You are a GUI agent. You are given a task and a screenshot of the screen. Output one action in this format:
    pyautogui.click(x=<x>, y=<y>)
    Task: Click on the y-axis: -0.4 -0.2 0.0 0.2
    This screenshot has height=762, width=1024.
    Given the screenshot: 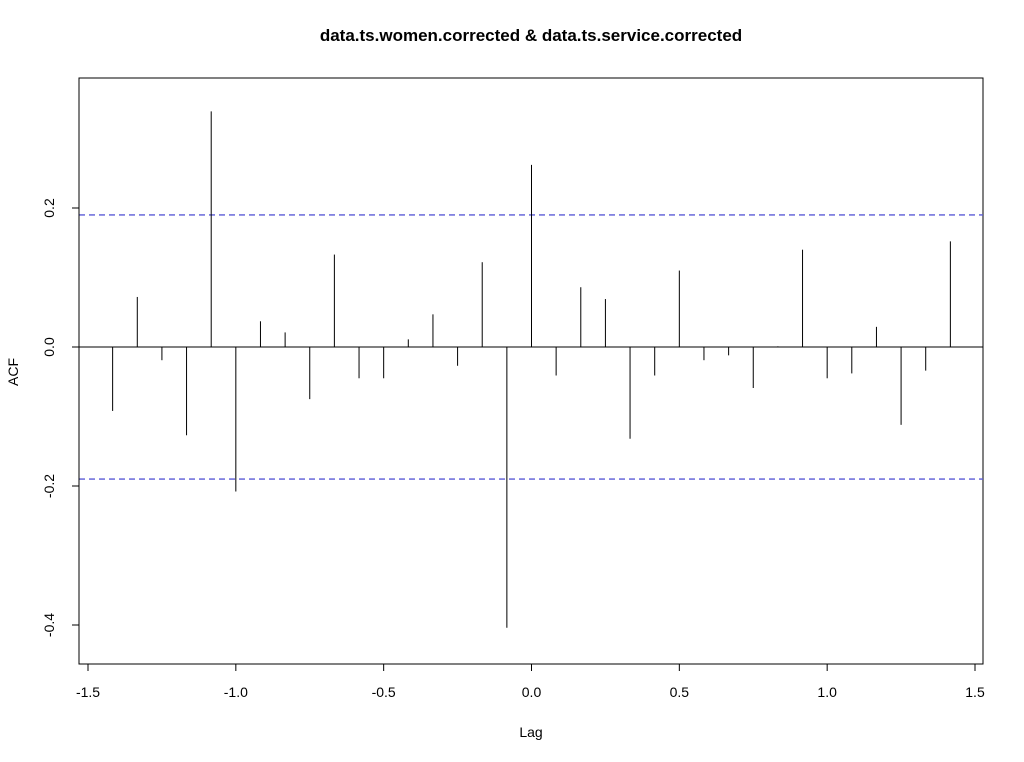 What is the action you would take?
    pyautogui.click(x=60, y=417)
    